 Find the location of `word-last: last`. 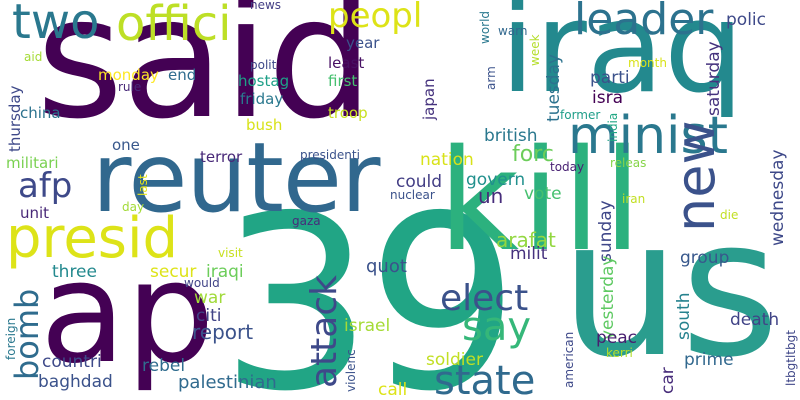

word-last: last is located at coordinates (143, 185).